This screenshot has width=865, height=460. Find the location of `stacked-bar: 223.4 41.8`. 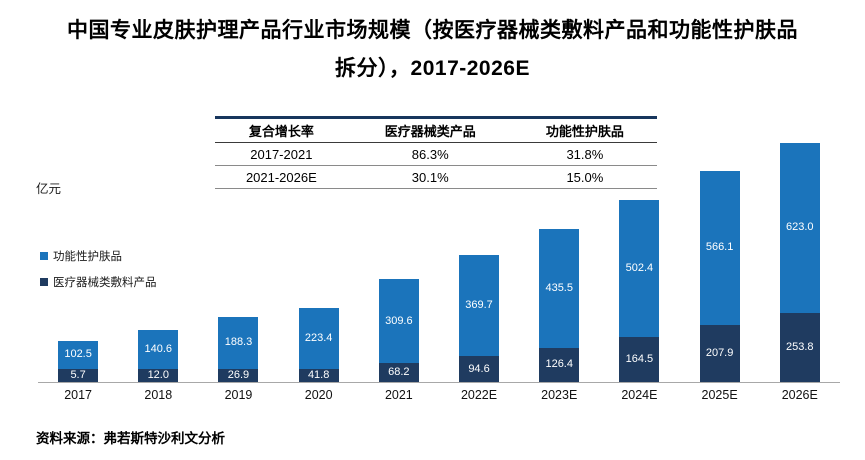

stacked-bar: 223.4 41.8 is located at coordinates (318, 344).